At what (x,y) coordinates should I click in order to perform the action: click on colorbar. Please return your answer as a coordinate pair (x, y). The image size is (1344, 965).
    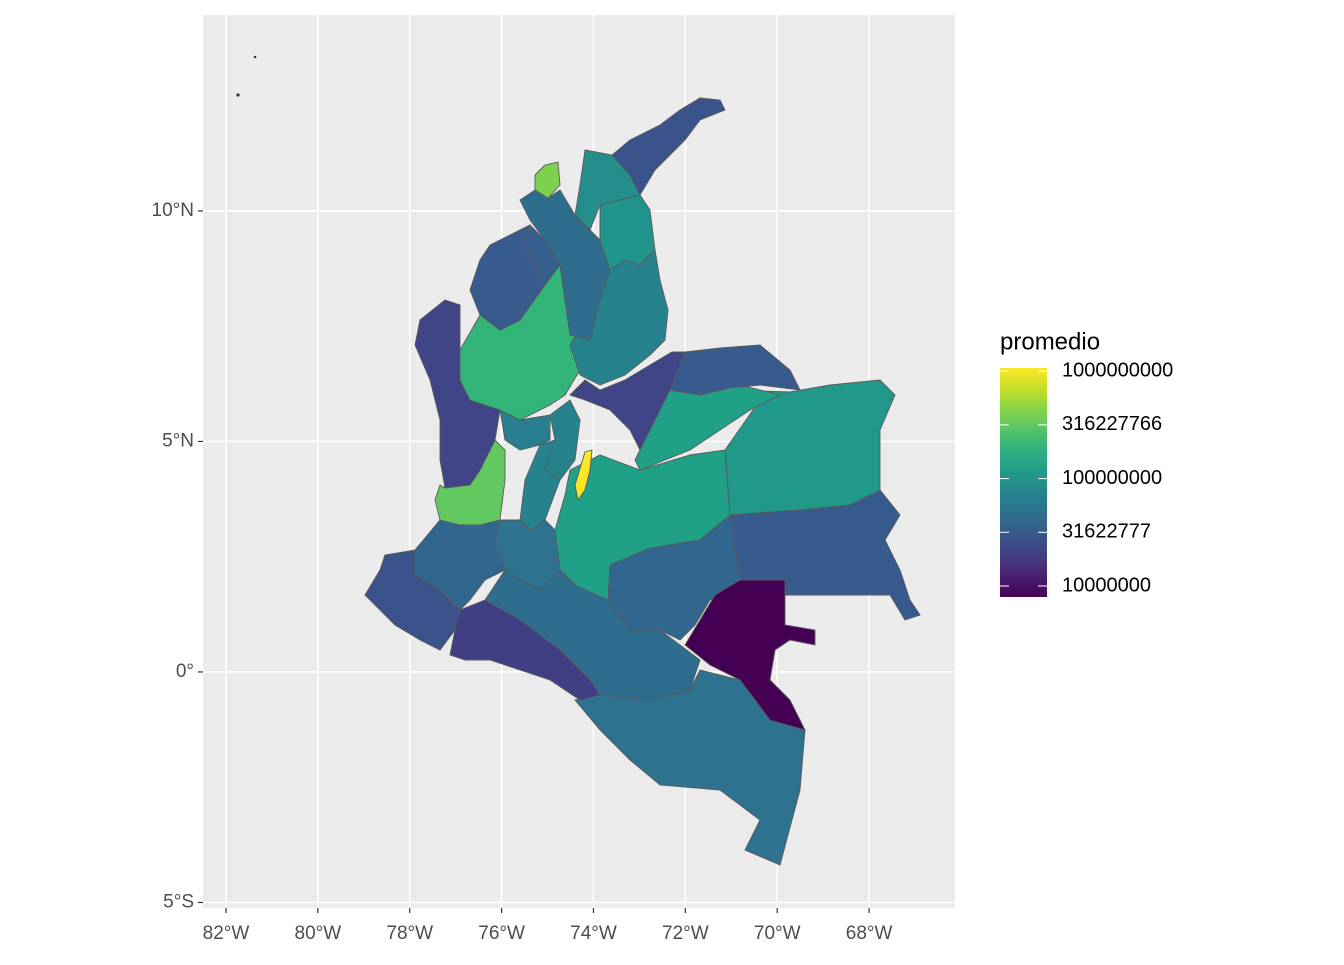
    Looking at the image, I should click on (1023, 482).